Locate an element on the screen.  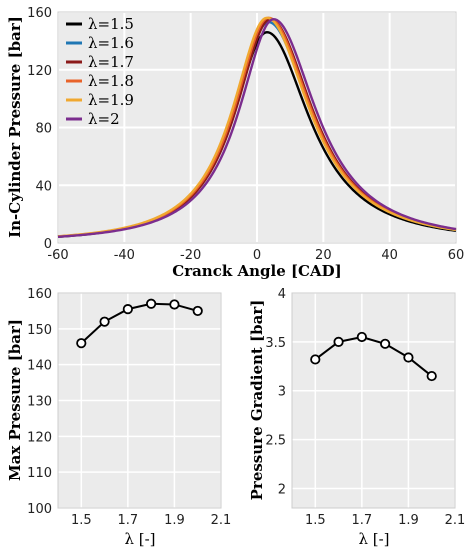
y-tick-label: 130 is located at coordinates (39, 402).